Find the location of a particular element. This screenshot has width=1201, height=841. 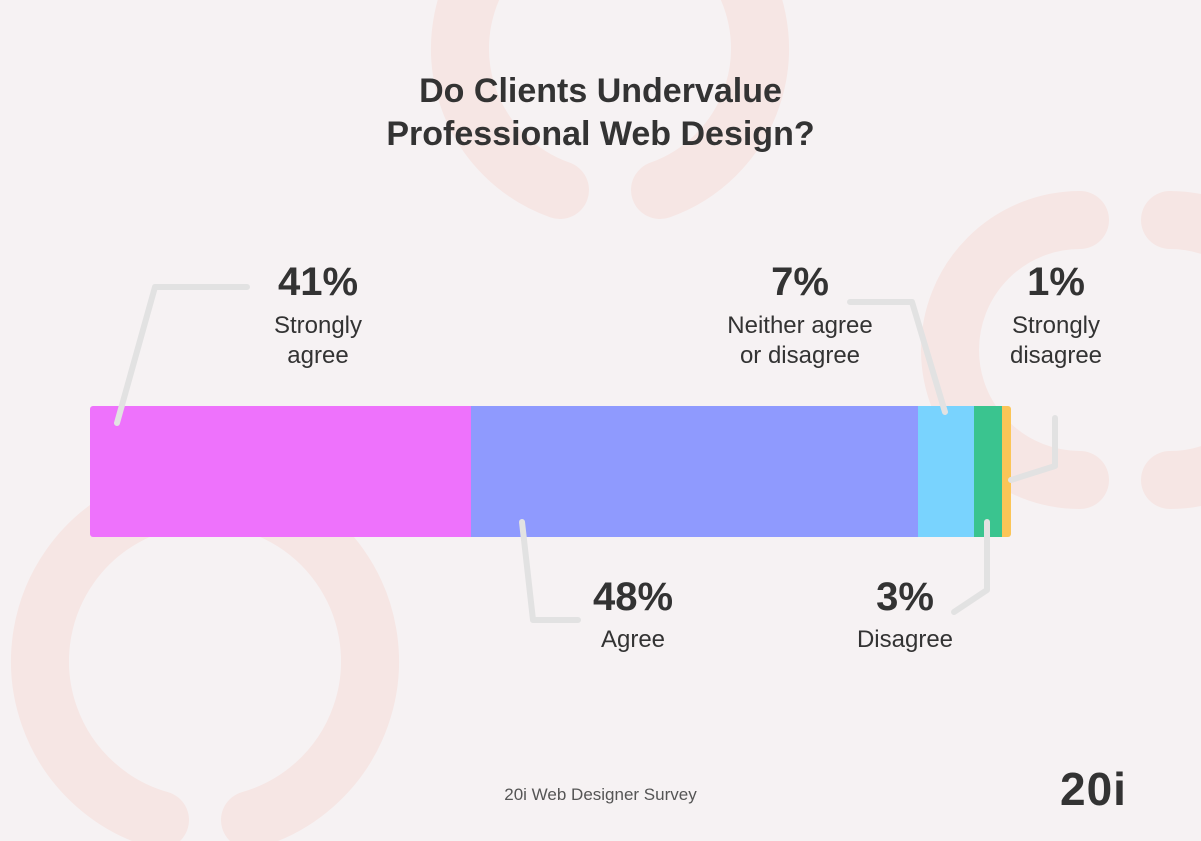

pct-neither: 7% is located at coordinates (800, 282).